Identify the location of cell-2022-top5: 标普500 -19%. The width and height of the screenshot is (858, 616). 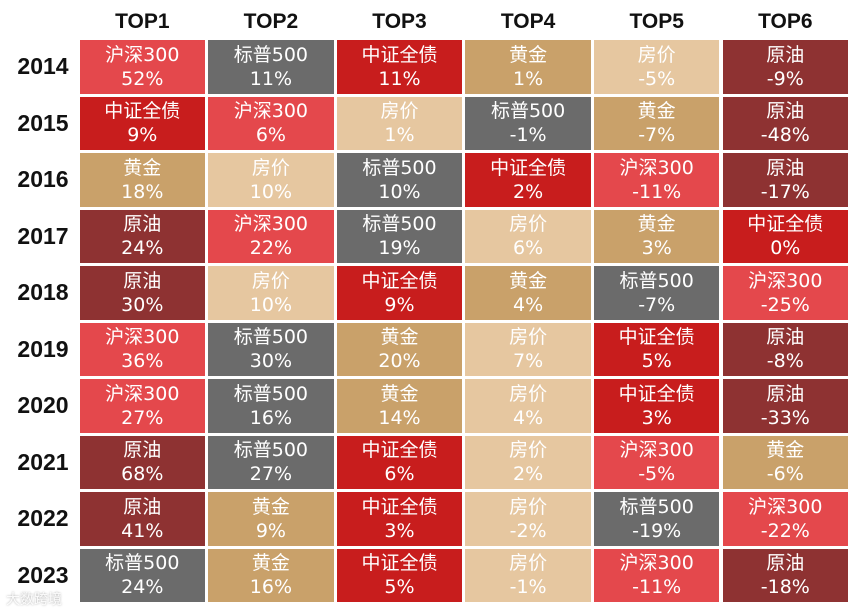
(656, 519).